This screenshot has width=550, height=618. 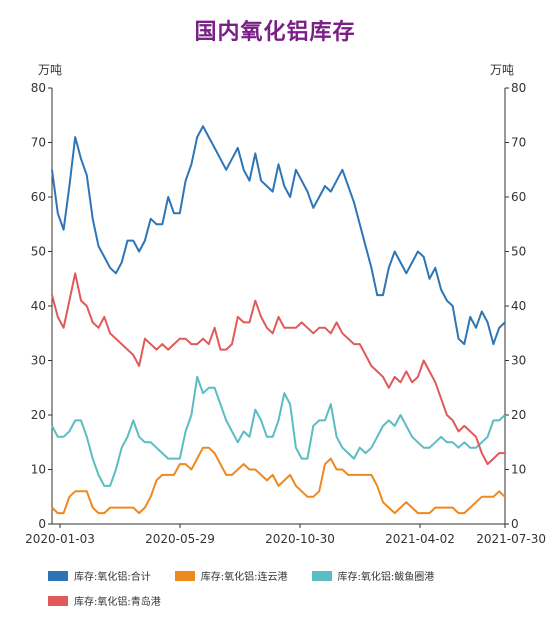 I want to click on y-tick-label-right: 20, so click(x=518, y=415).